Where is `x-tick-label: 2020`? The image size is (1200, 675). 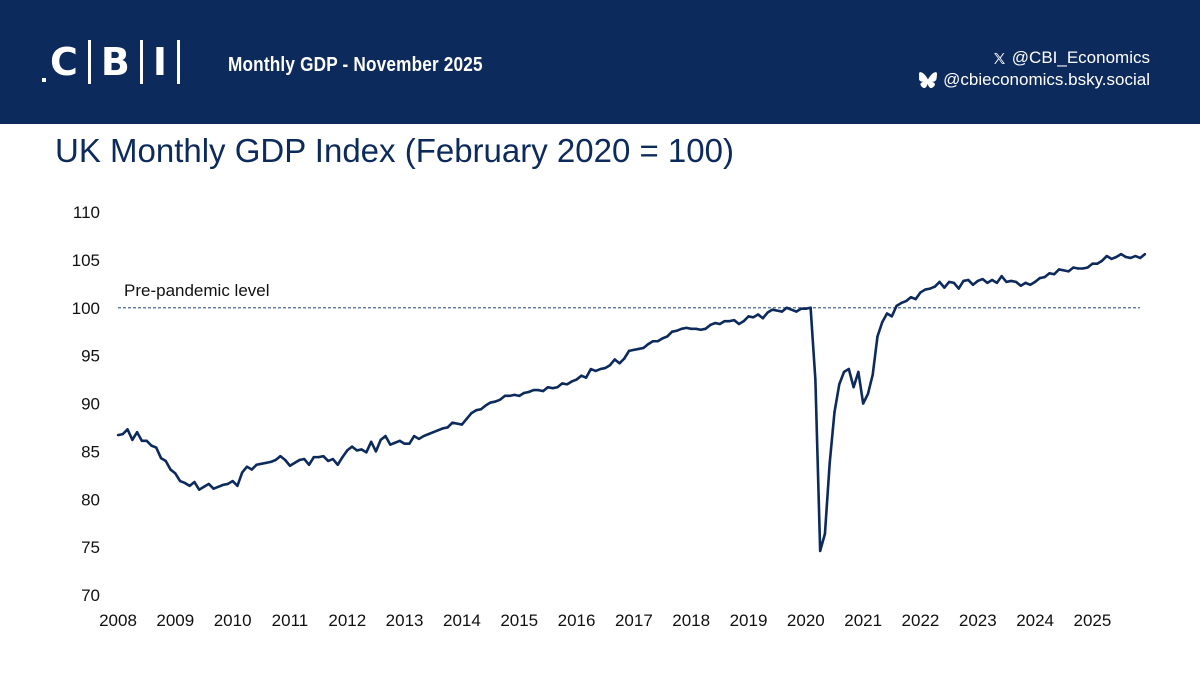
x-tick-label: 2020 is located at coordinates (806, 620).